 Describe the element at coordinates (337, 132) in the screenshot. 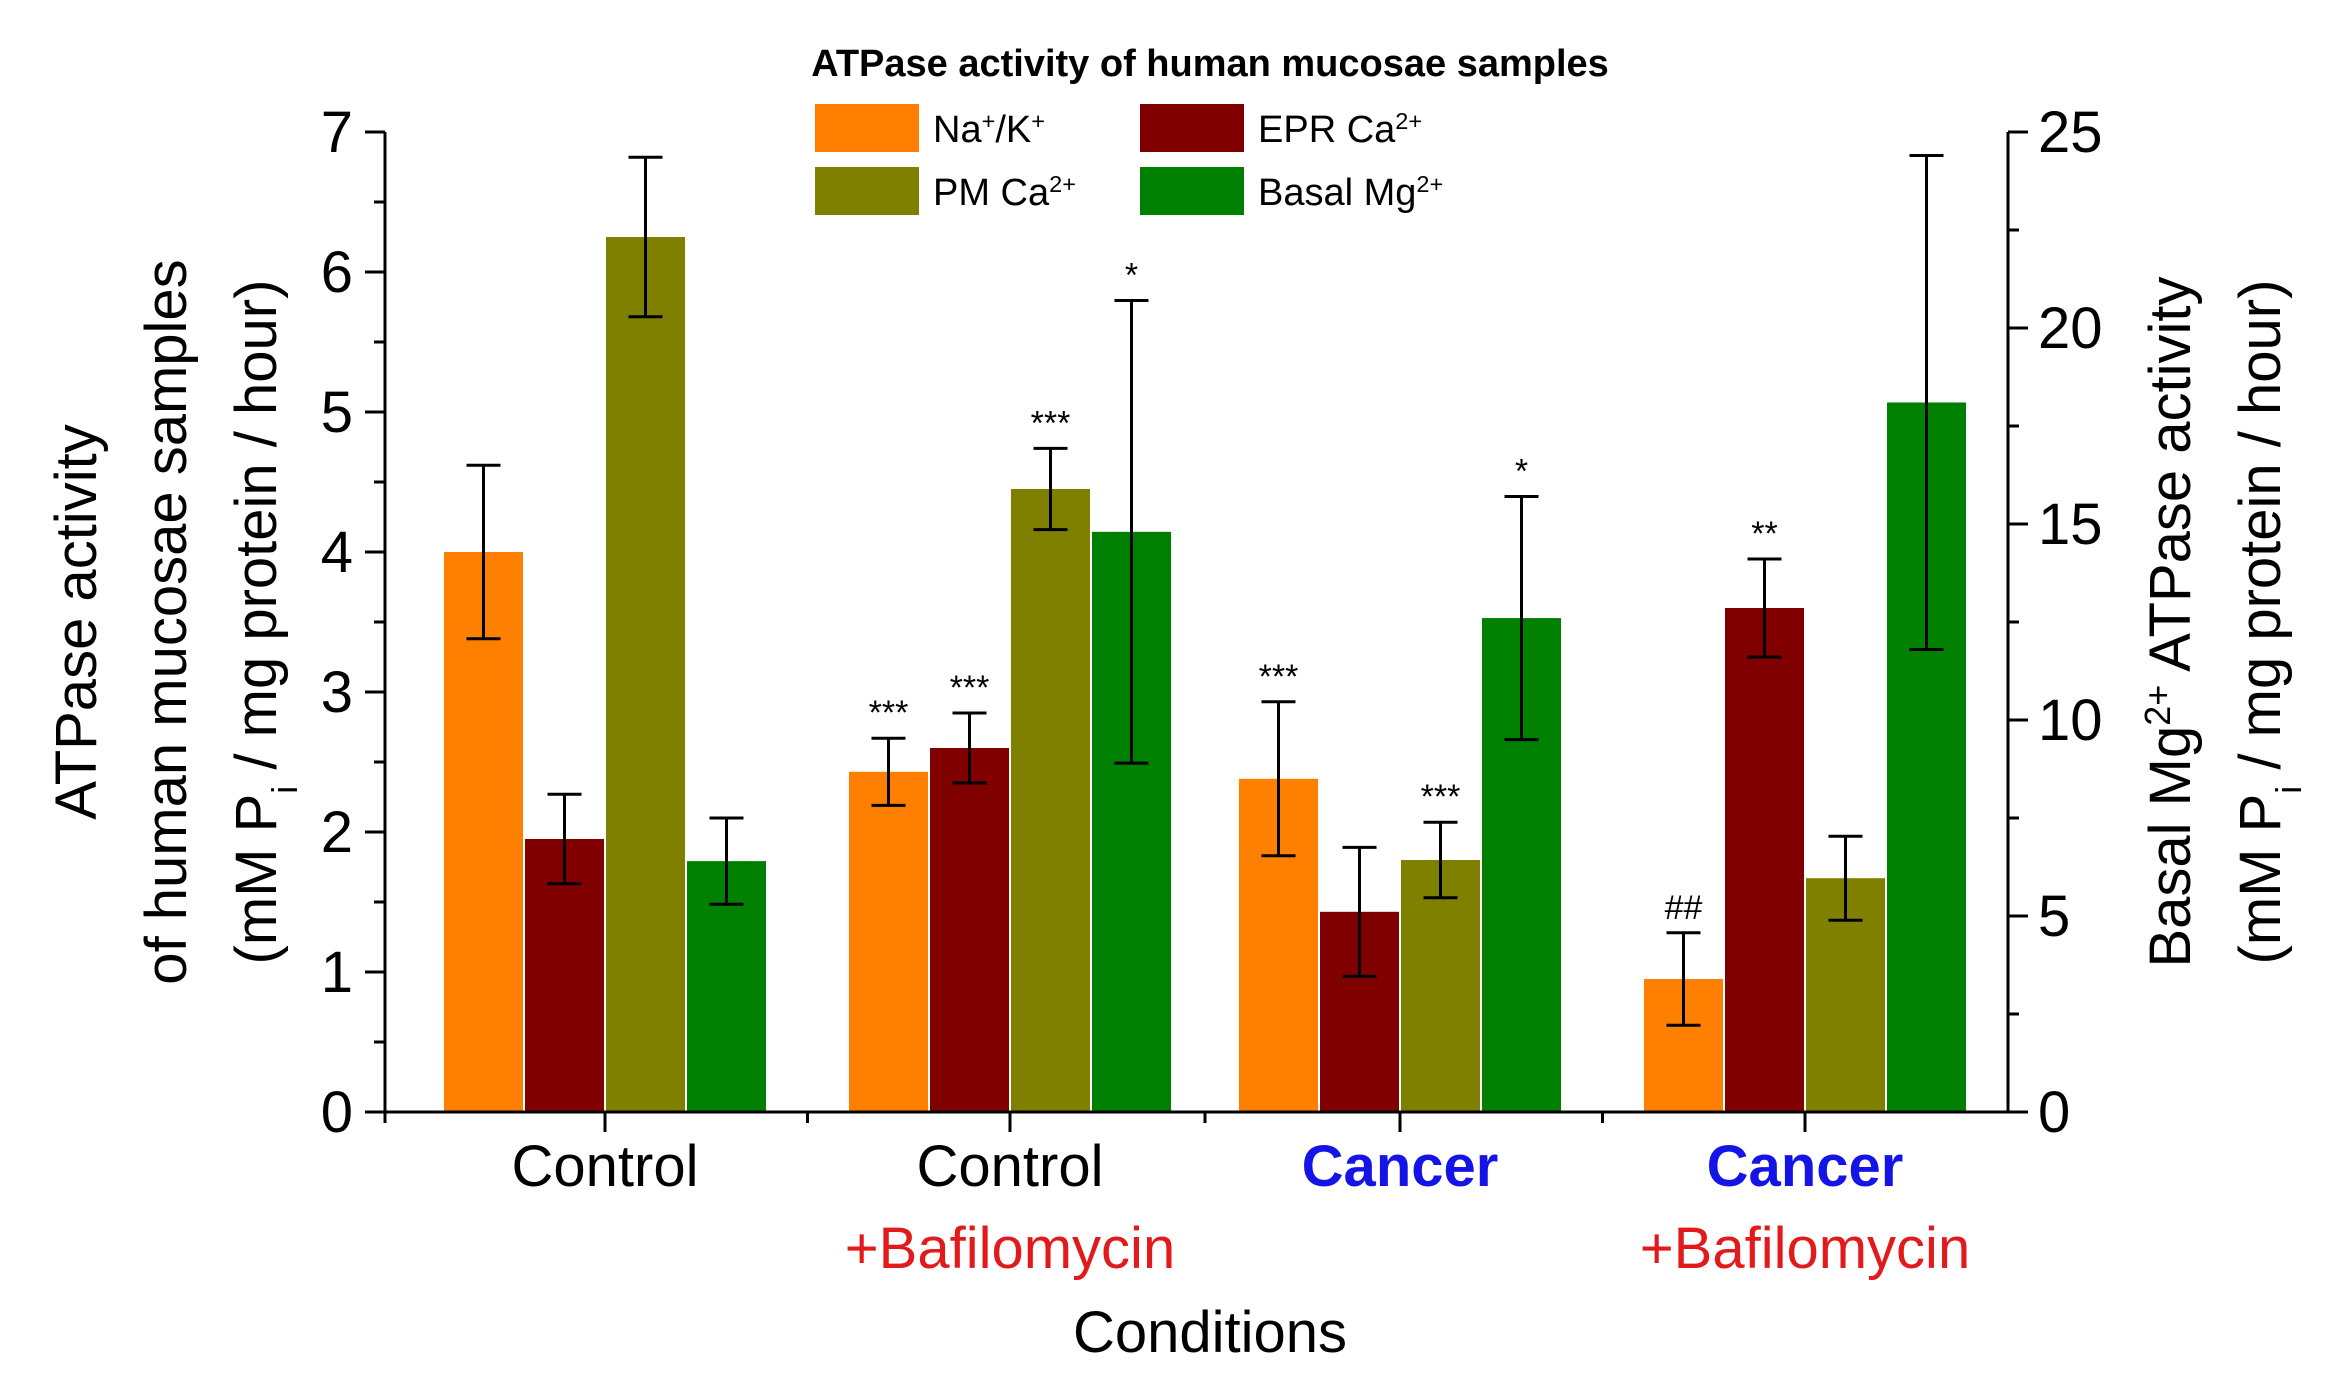

I see `left-tick-label: 7` at that location.